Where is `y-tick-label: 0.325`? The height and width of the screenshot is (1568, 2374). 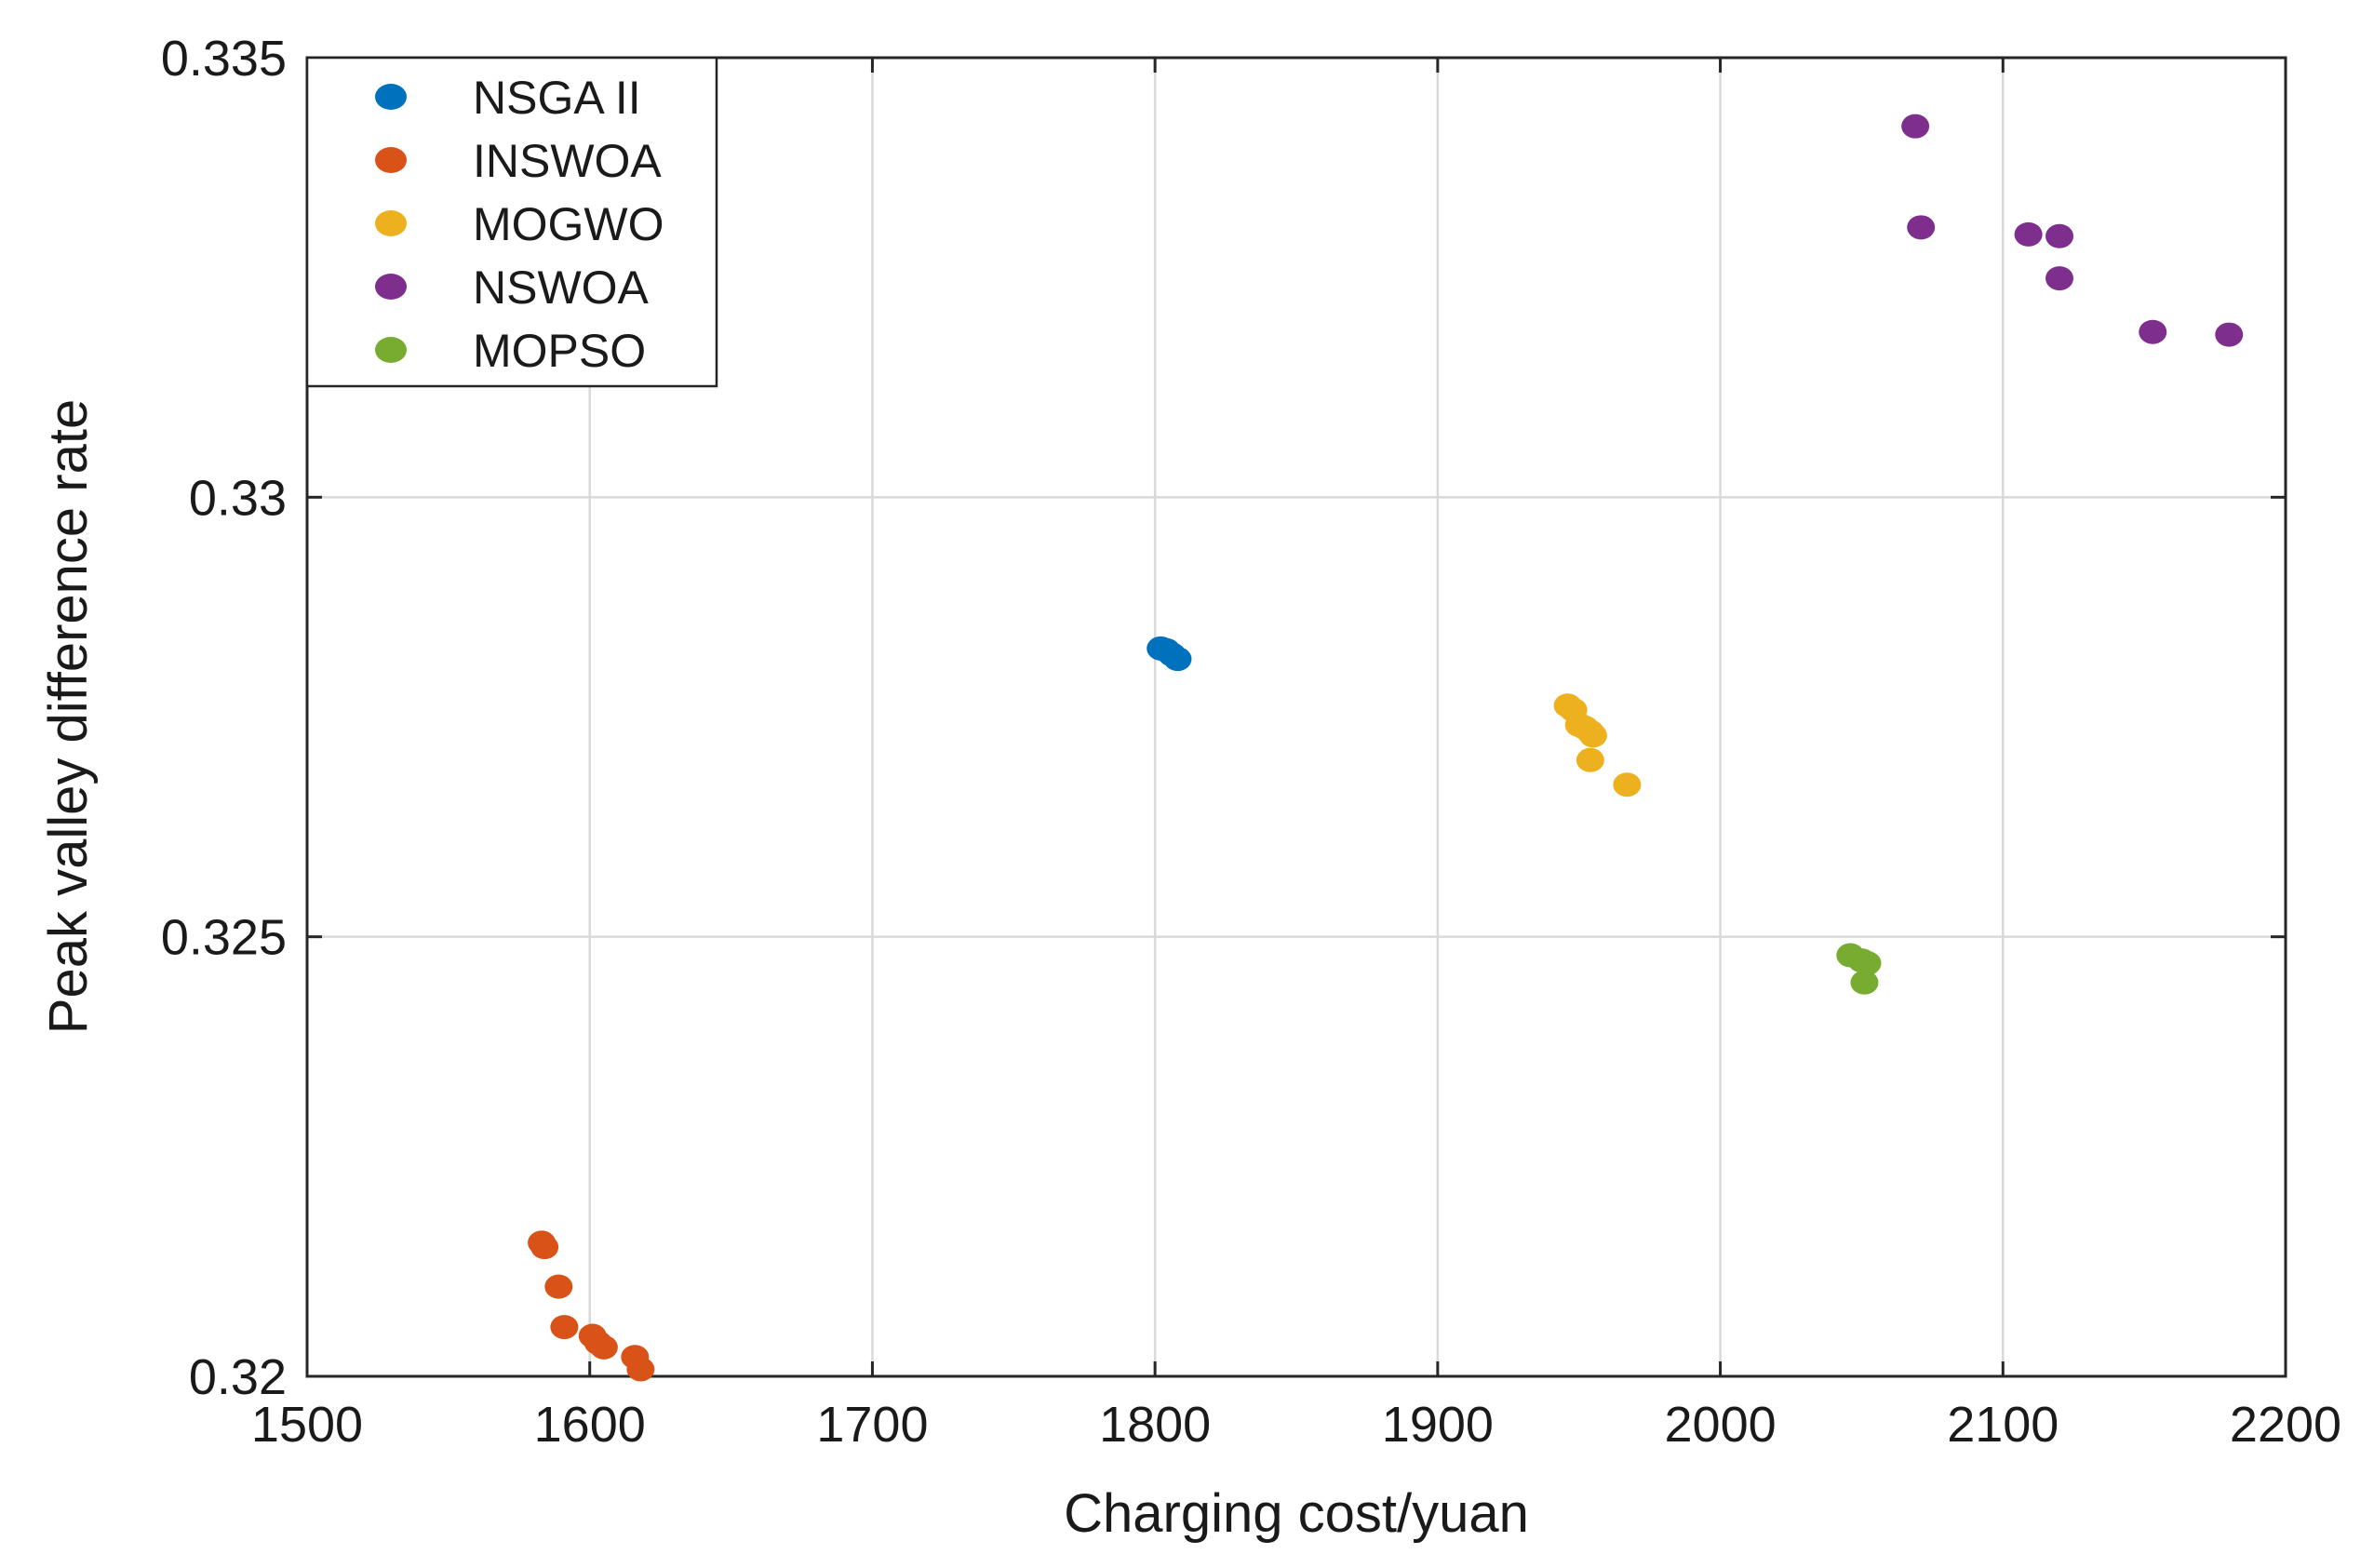
y-tick-label: 0.325 is located at coordinates (224, 938).